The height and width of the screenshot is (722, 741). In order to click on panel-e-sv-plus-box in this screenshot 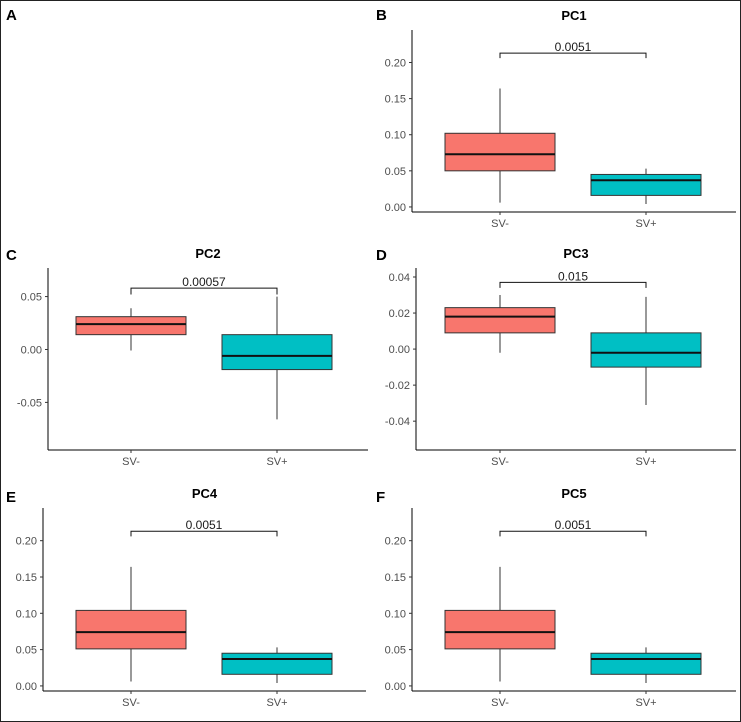, I will do `click(277, 663)`.